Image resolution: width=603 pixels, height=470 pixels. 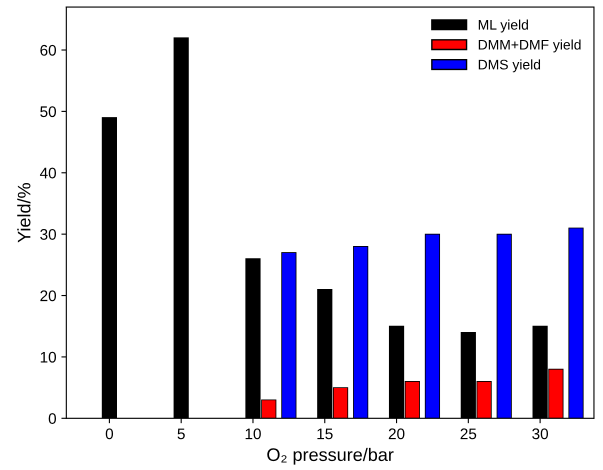 I want to click on legend-label: ML yield, so click(x=503, y=26).